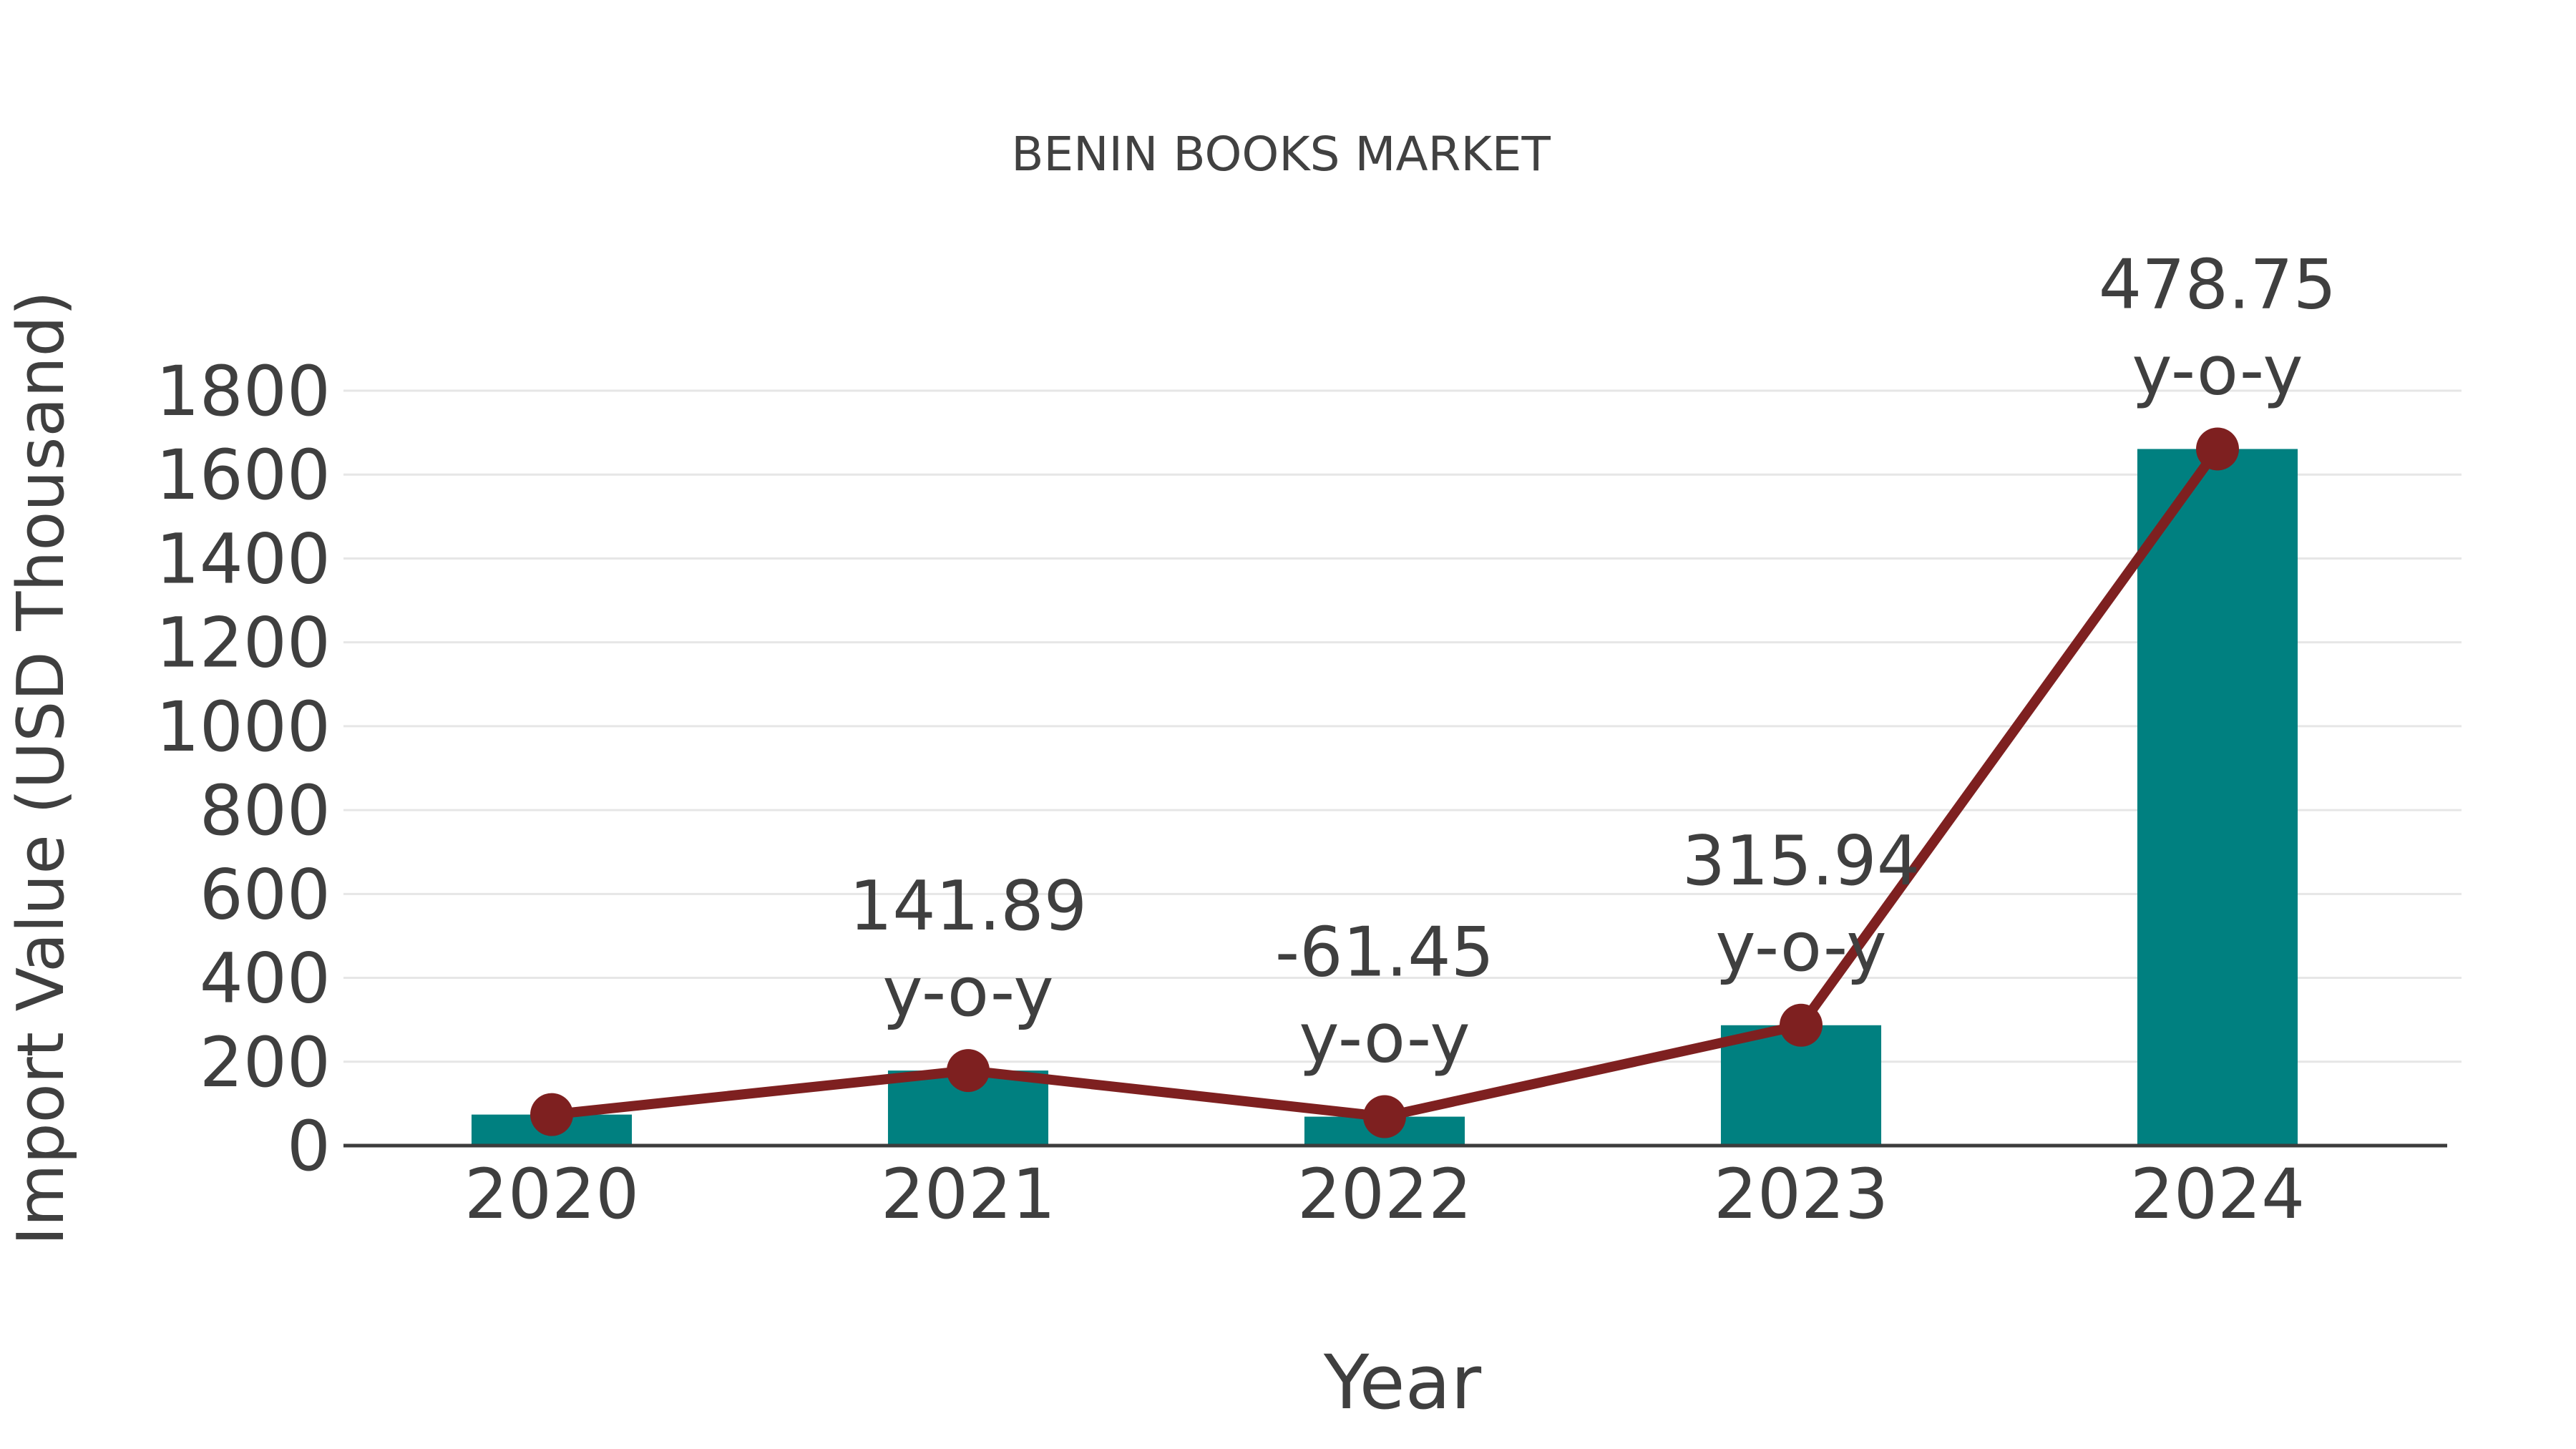  Describe the element at coordinates (1402, 1382) in the screenshot. I see `x-axis-label: Year` at that location.